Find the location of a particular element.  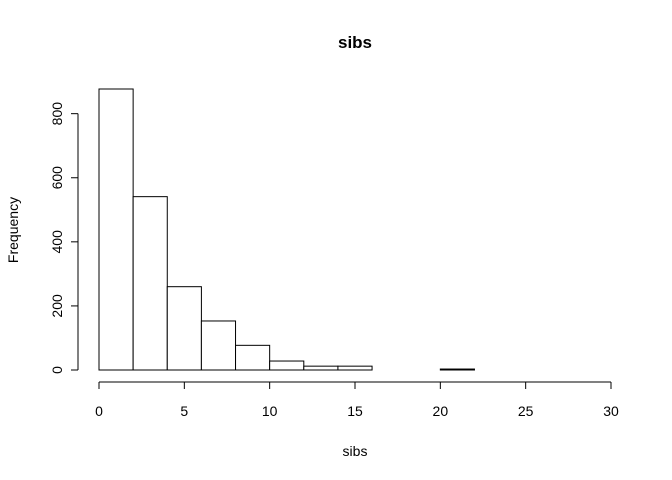

chart-title: sibs is located at coordinates (355, 42).